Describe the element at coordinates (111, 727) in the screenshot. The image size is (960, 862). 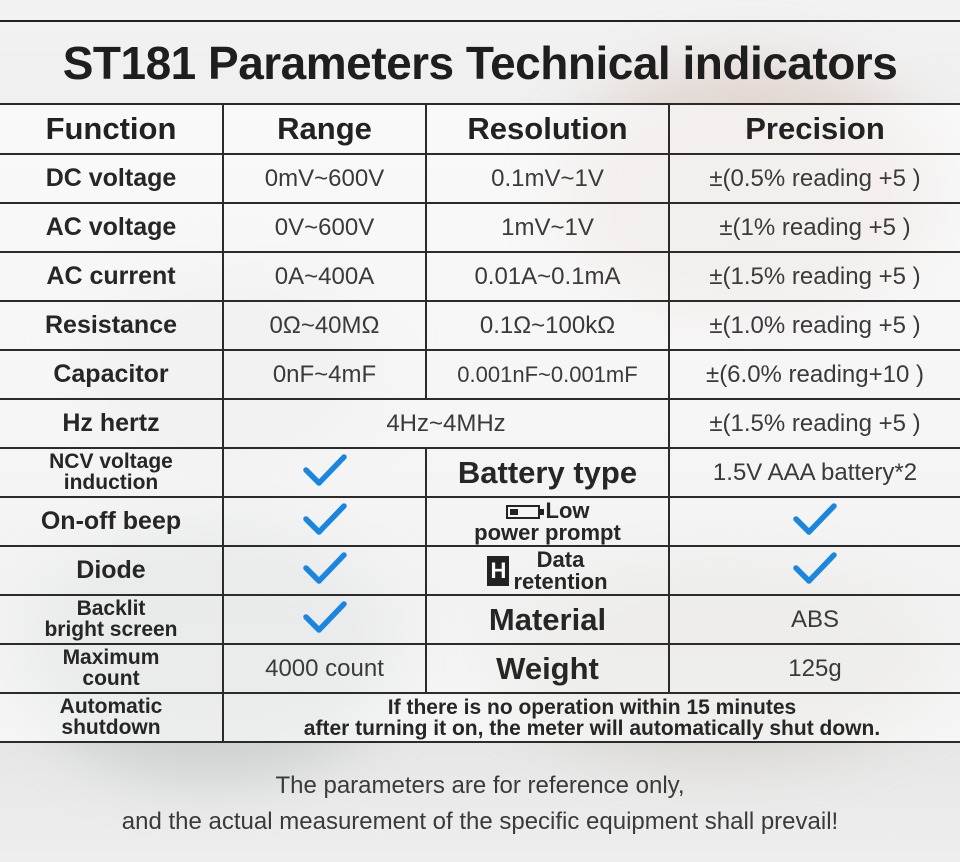
I see `auto-shutdown-line2: shutdown` at that location.